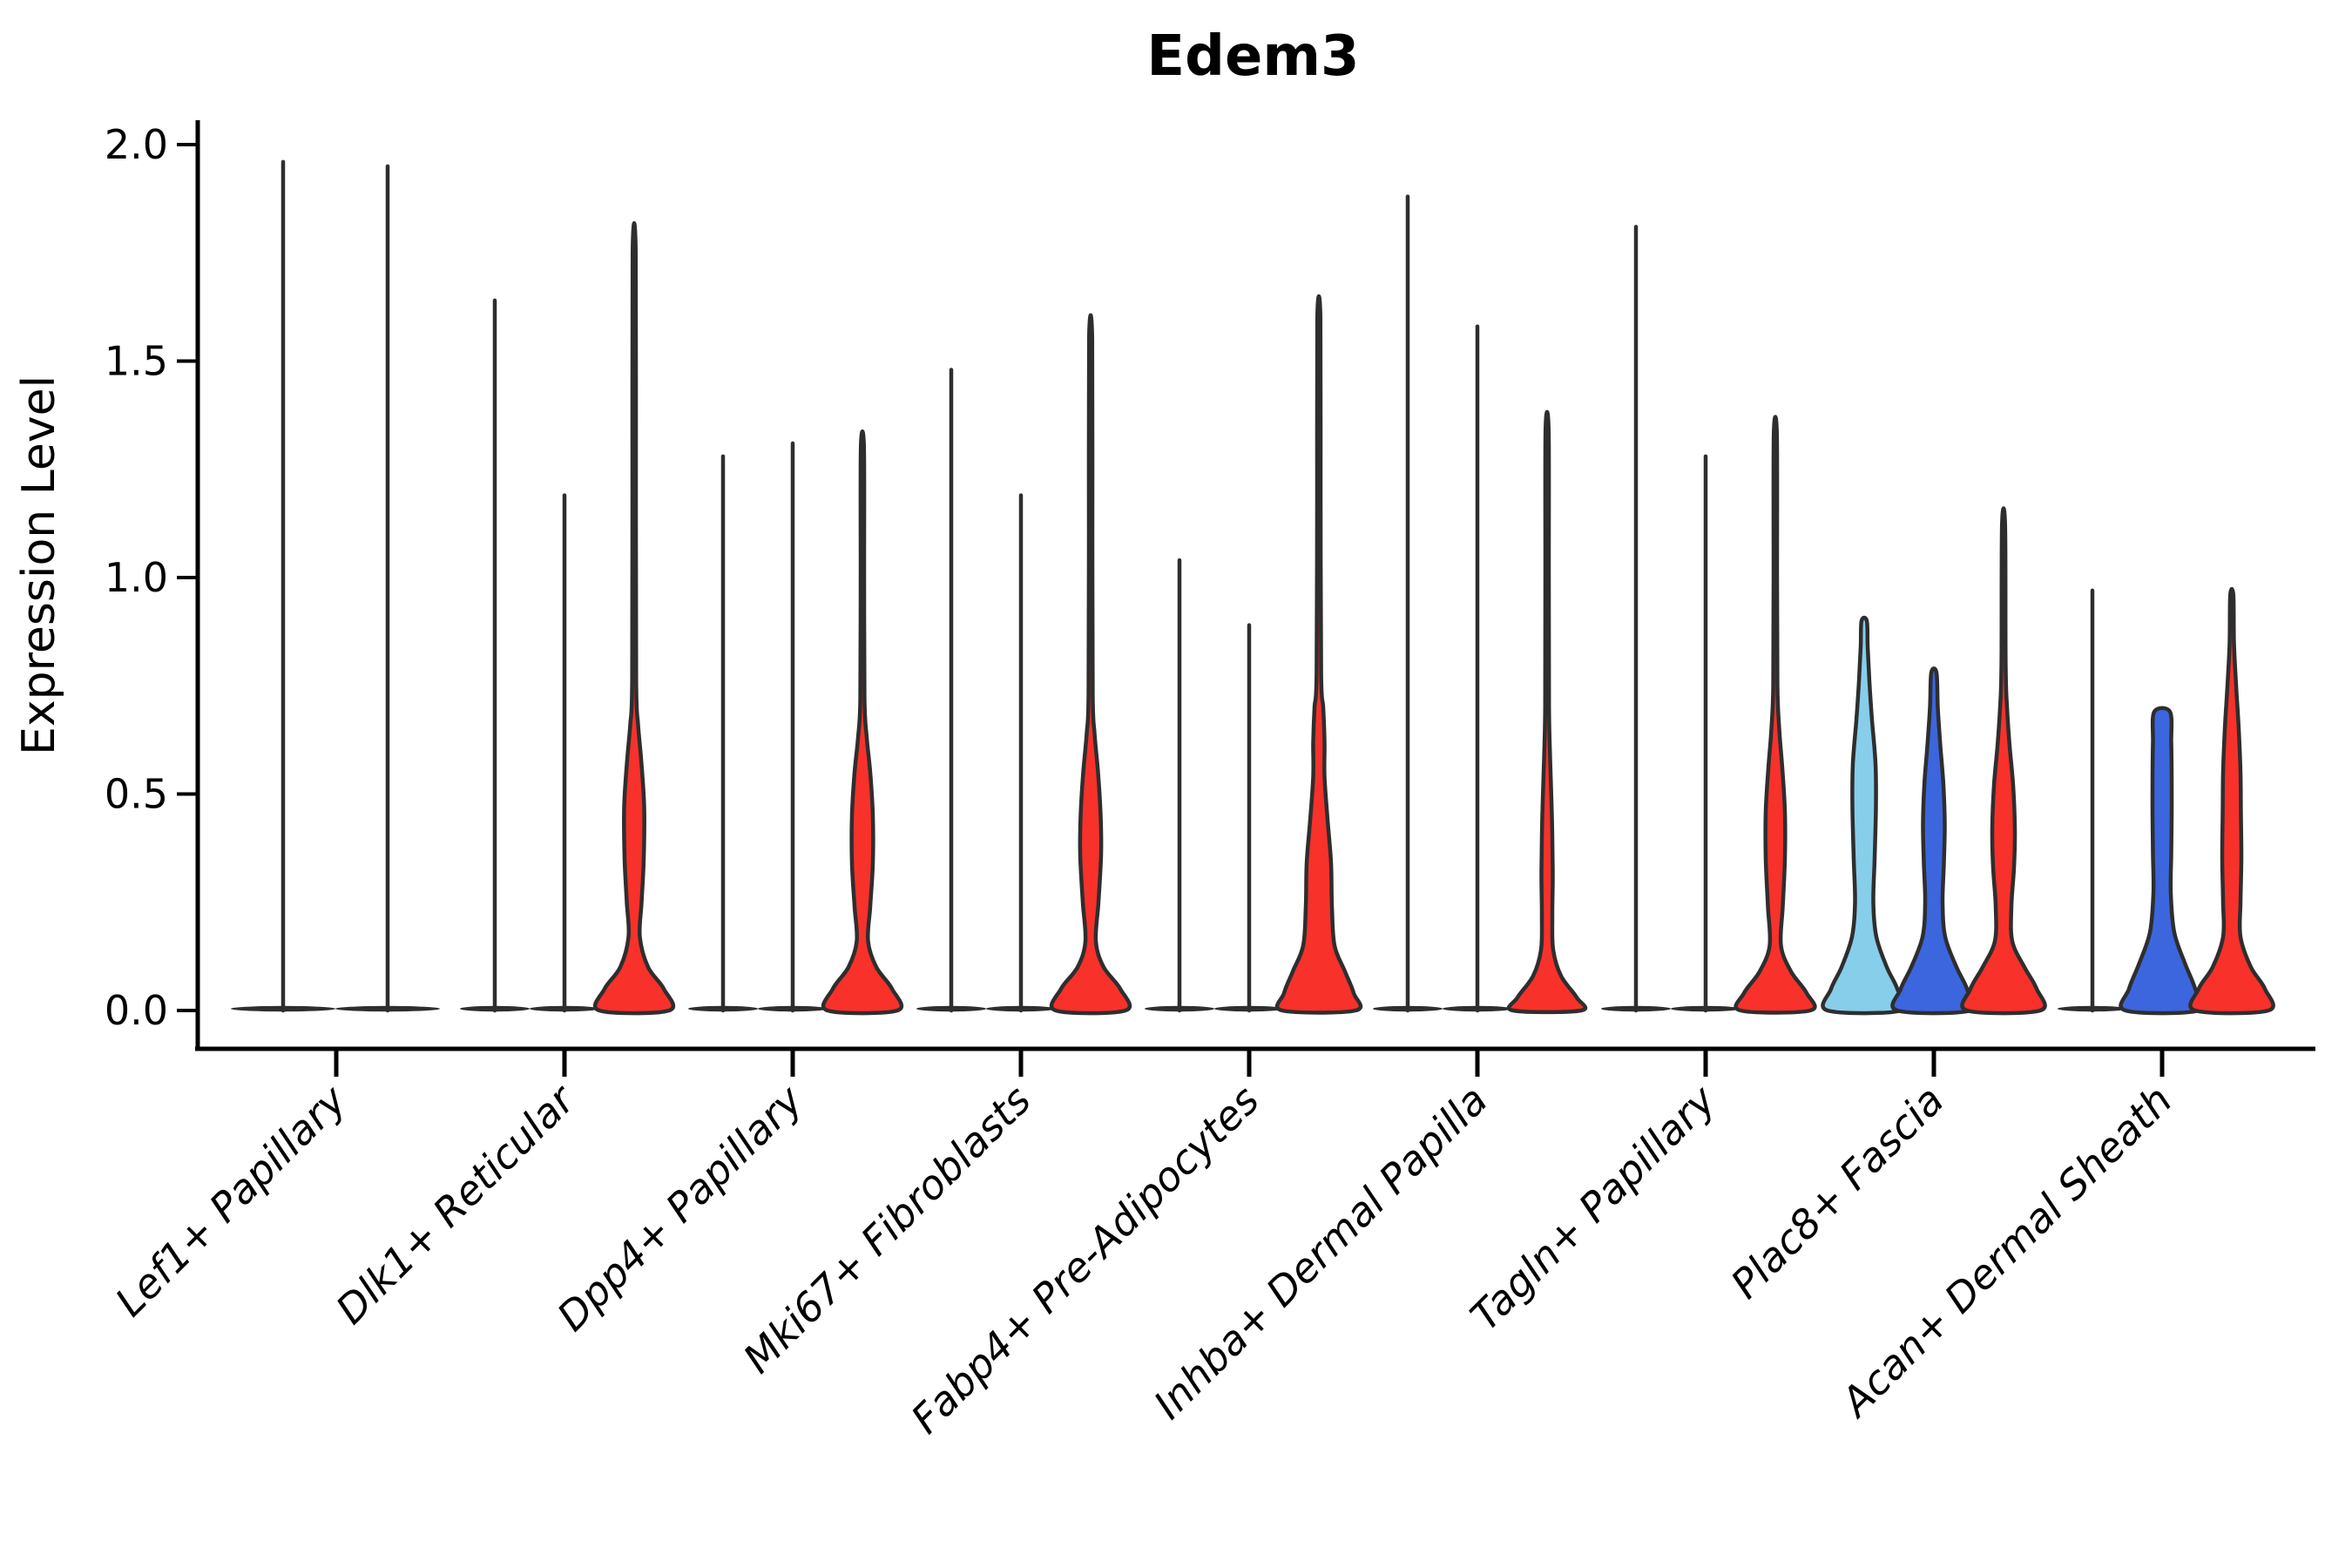 Image resolution: width=2352 pixels, height=1568 pixels. I want to click on y-tick-label: 1.5, so click(136, 361).